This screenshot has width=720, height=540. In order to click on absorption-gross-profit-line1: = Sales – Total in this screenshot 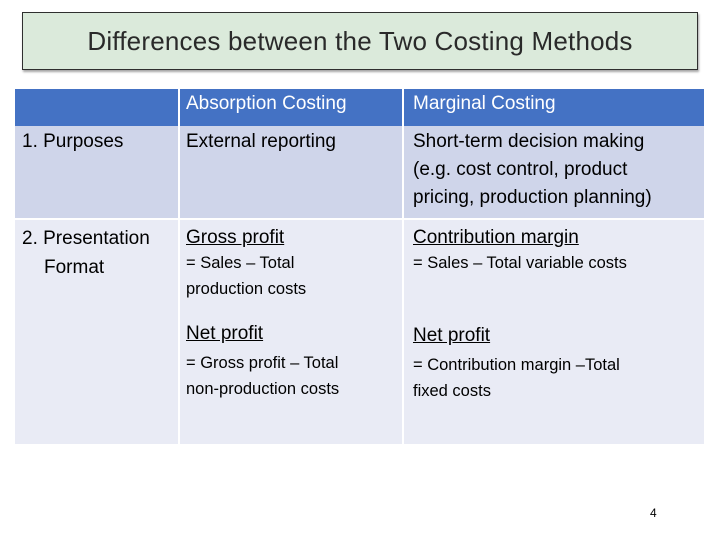, I will do `click(240, 263)`.